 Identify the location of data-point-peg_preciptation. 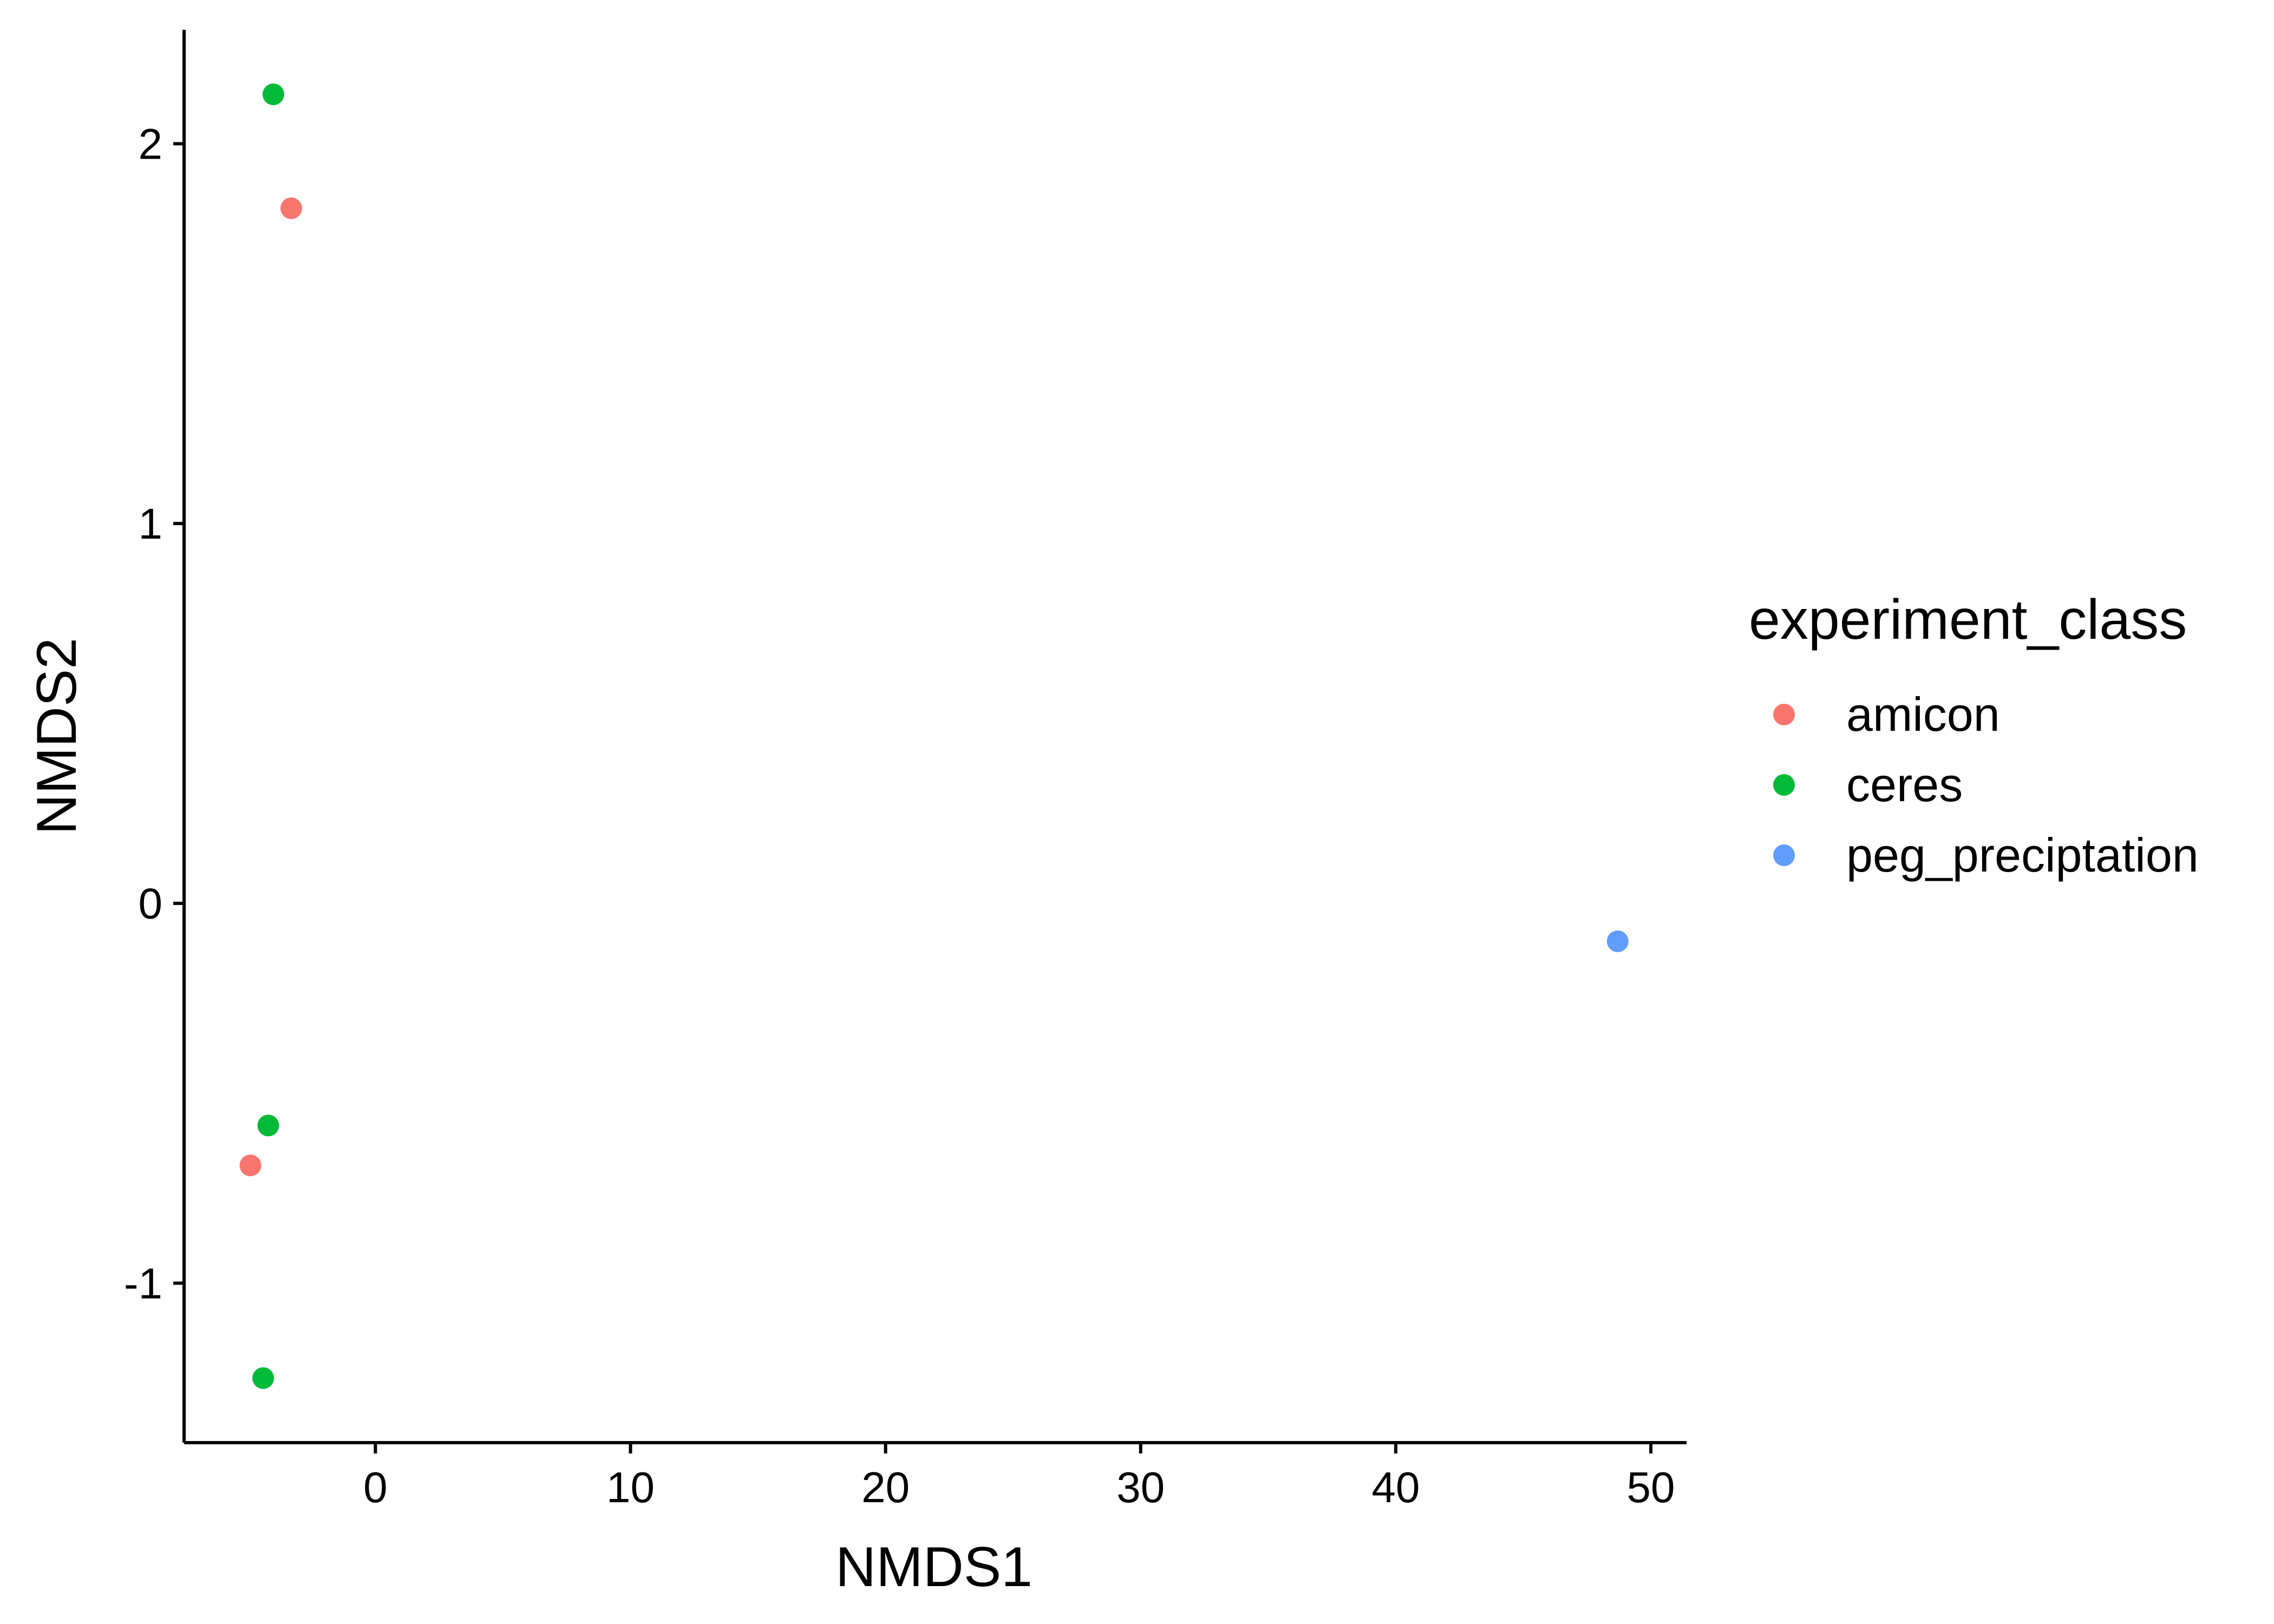
(1618, 941).